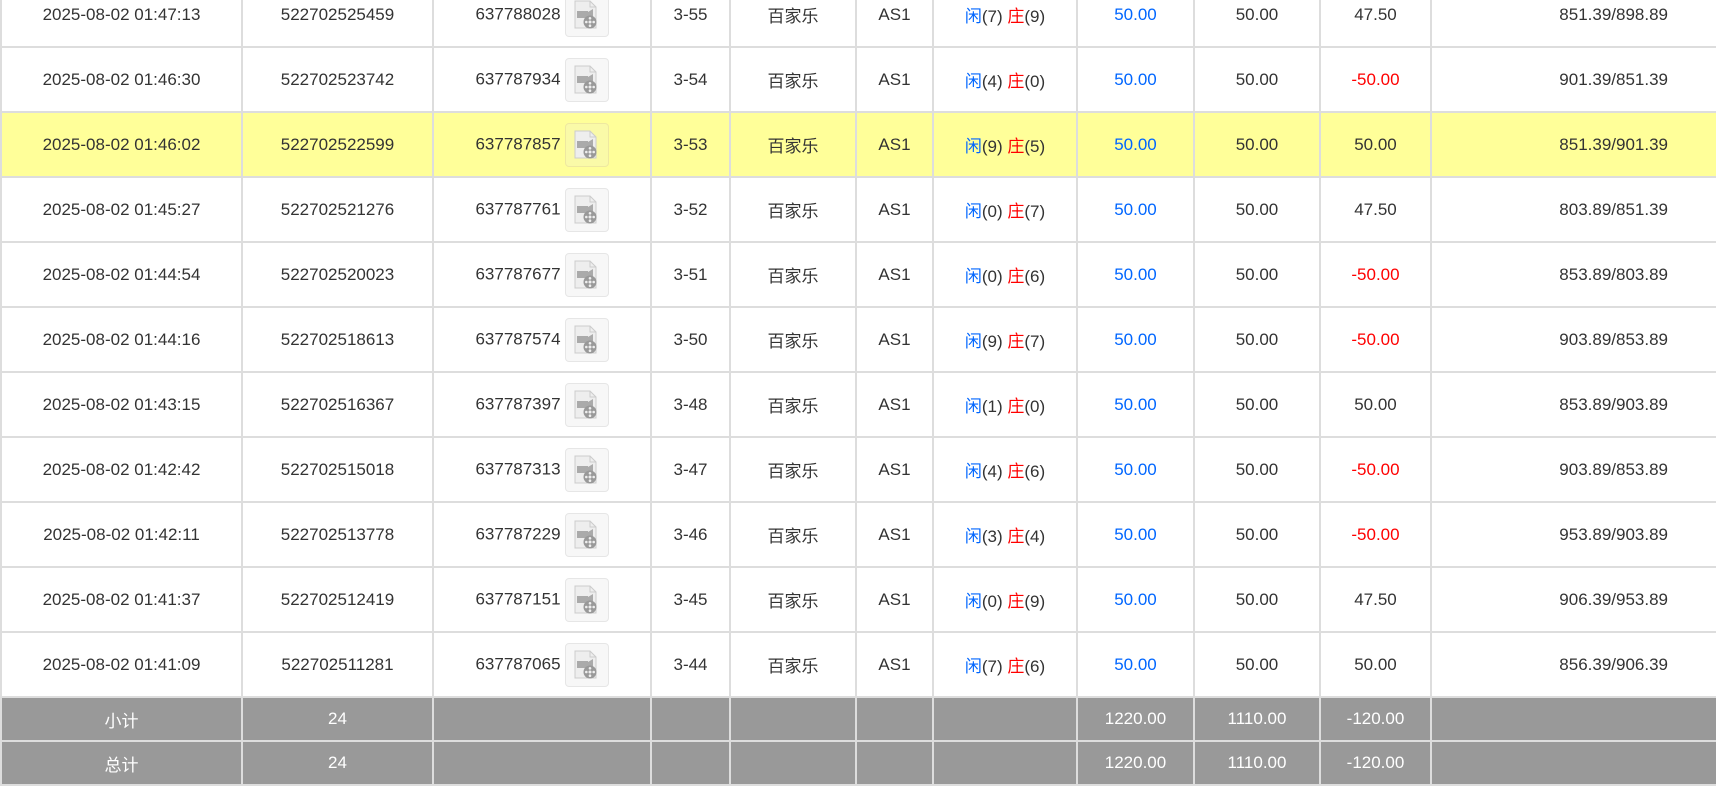  I want to click on bet-time: 2025-08-02 01:41:09, so click(121, 664).